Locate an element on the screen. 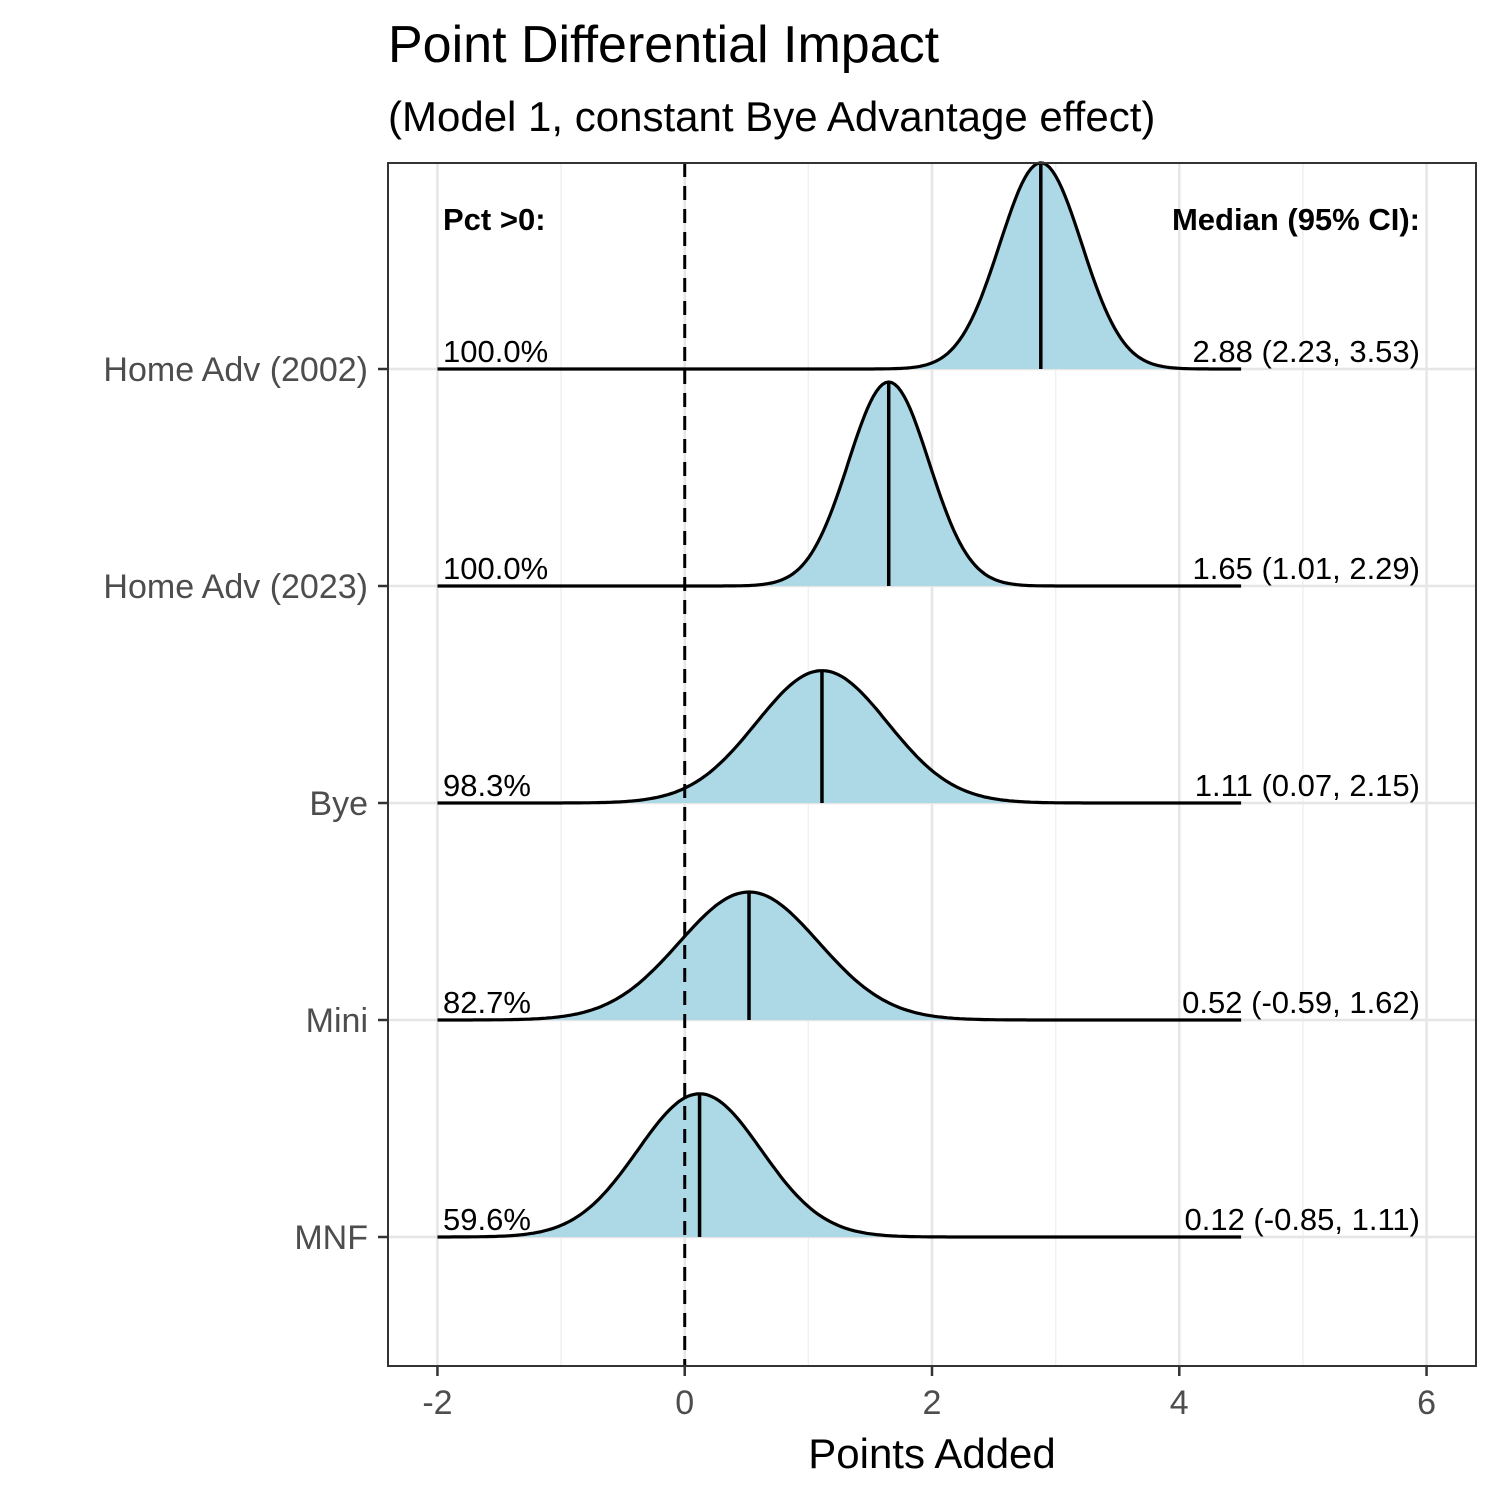  x-axis: -2 0 2 4 6 is located at coordinates (929, 1394).